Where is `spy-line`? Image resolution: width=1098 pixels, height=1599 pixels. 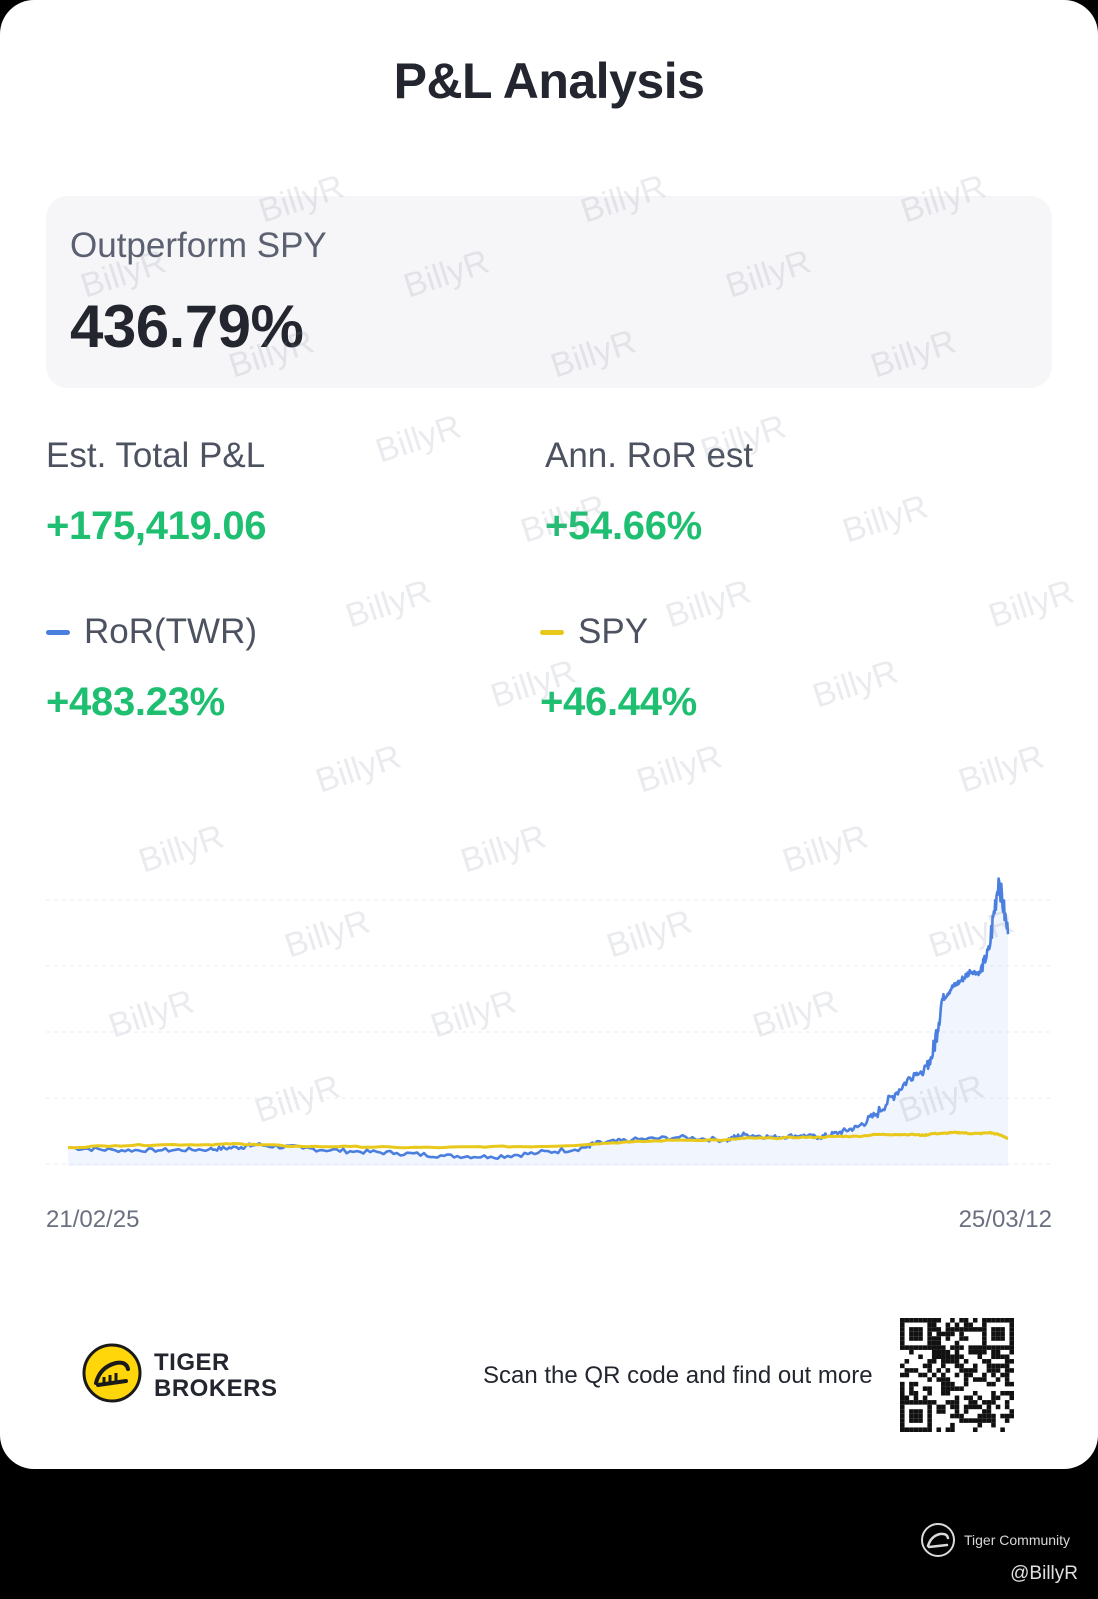
spy-line is located at coordinates (538, 1140).